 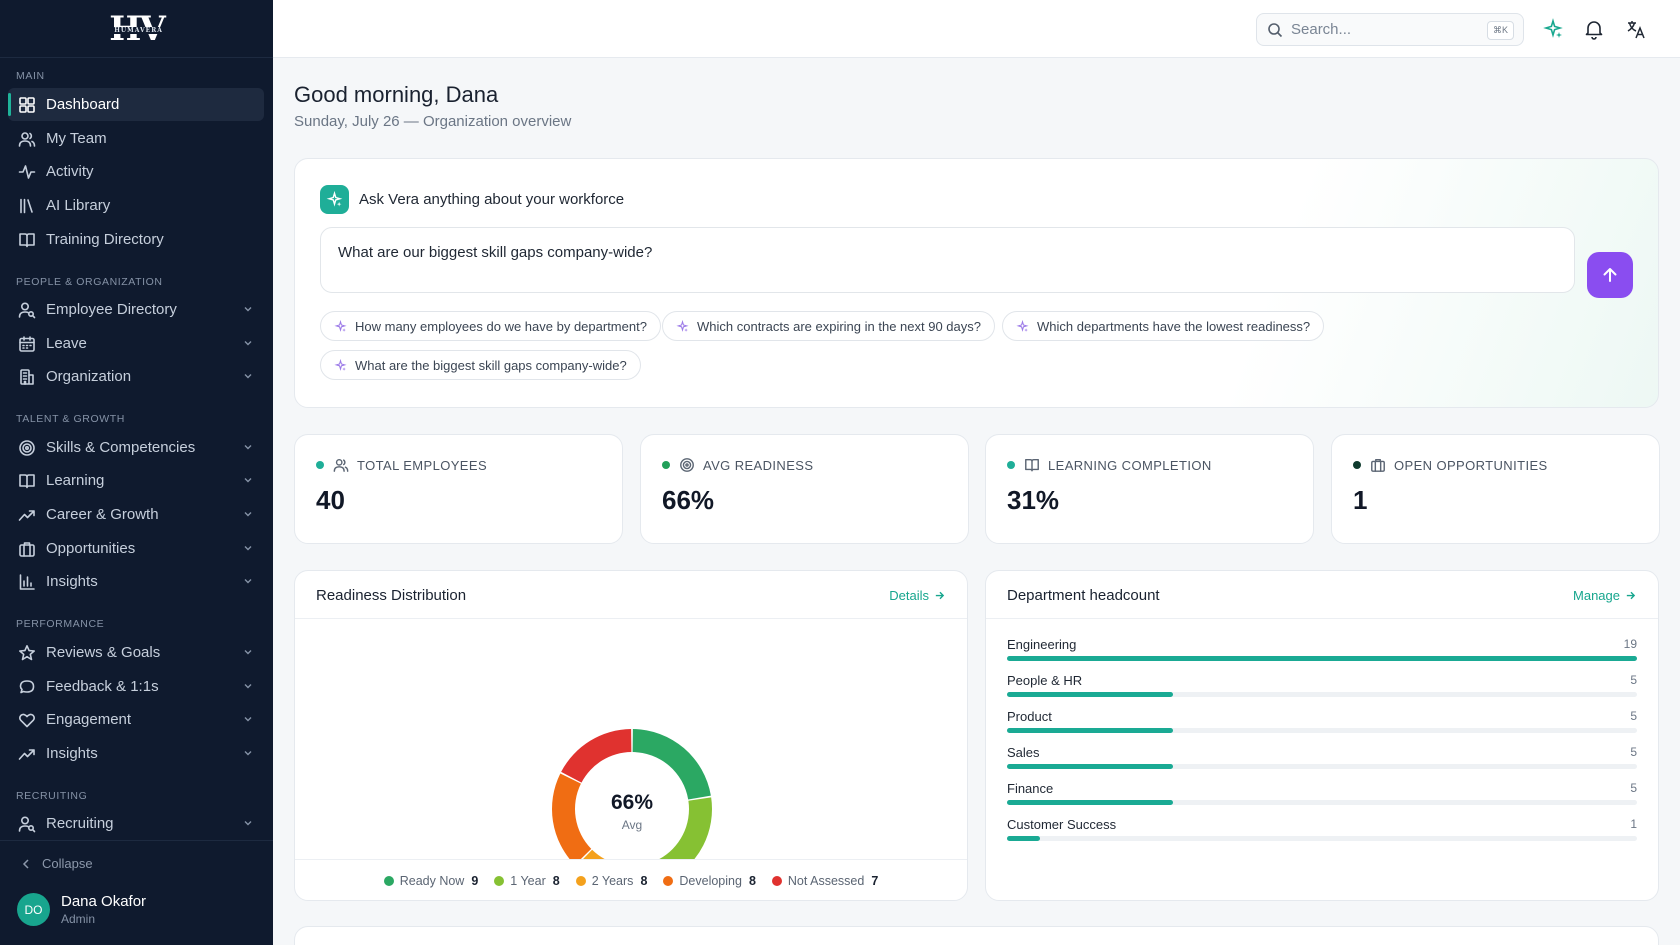 What do you see at coordinates (136, 652) in the screenshot?
I see `sidebar-item-reviews-goals: Reviews & Goals` at bounding box center [136, 652].